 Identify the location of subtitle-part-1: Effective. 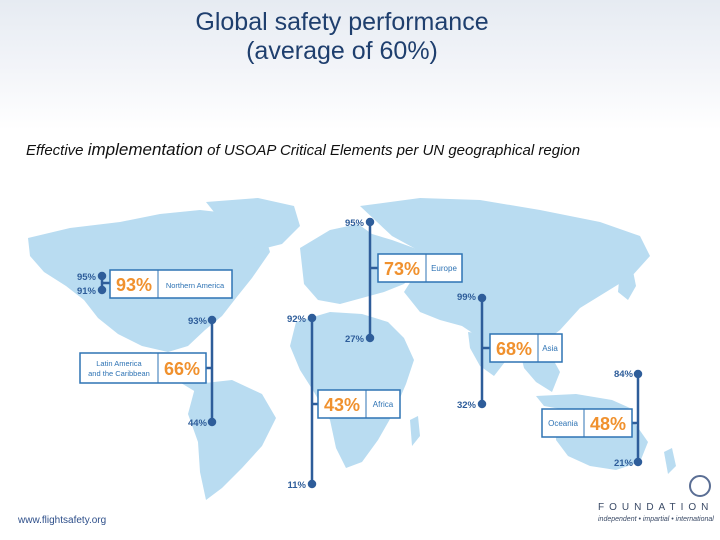
(55, 150).